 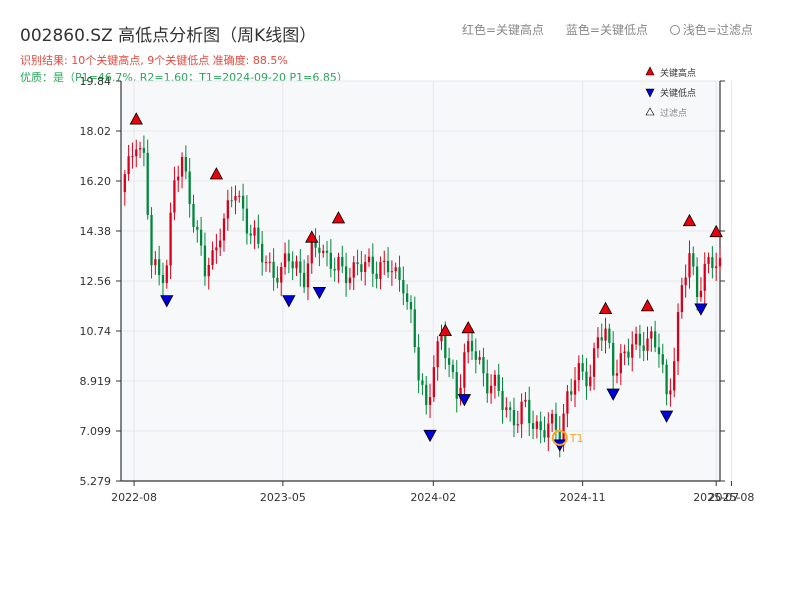 What do you see at coordinates (134, 497) in the screenshot?
I see `x-tick-label: 2022-08` at bounding box center [134, 497].